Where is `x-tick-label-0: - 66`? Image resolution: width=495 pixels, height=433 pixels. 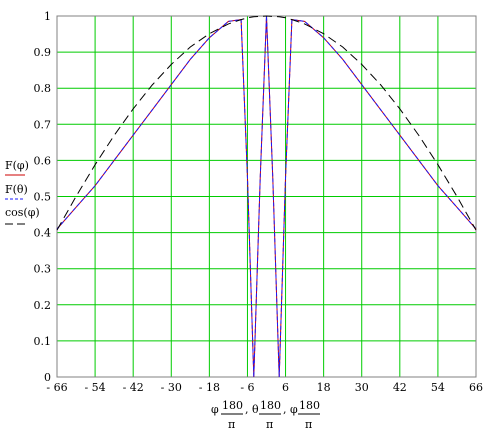
x-tick-label-0: - 66 is located at coordinates (56, 387).